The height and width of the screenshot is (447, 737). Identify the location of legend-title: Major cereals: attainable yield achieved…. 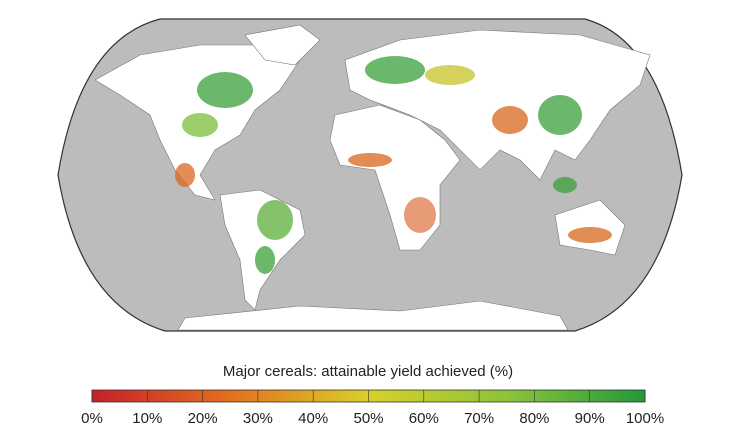
(368, 371).